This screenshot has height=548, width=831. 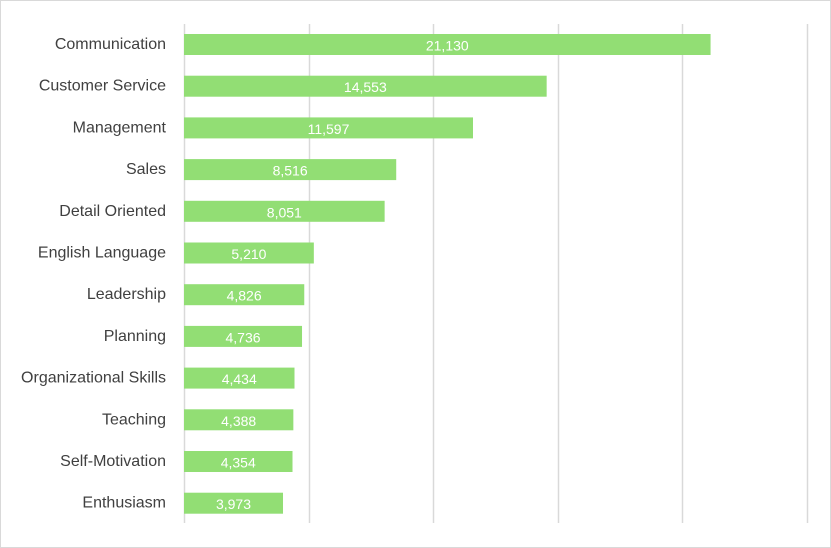 I want to click on category-label: Enthusiasm, so click(x=124, y=503).